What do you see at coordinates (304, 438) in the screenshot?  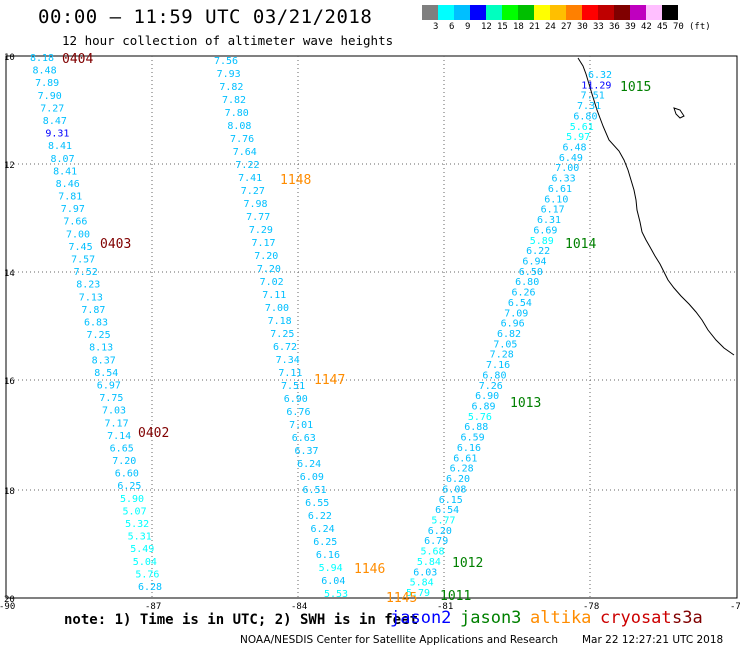 I see `wave-height-value: 6.63` at bounding box center [304, 438].